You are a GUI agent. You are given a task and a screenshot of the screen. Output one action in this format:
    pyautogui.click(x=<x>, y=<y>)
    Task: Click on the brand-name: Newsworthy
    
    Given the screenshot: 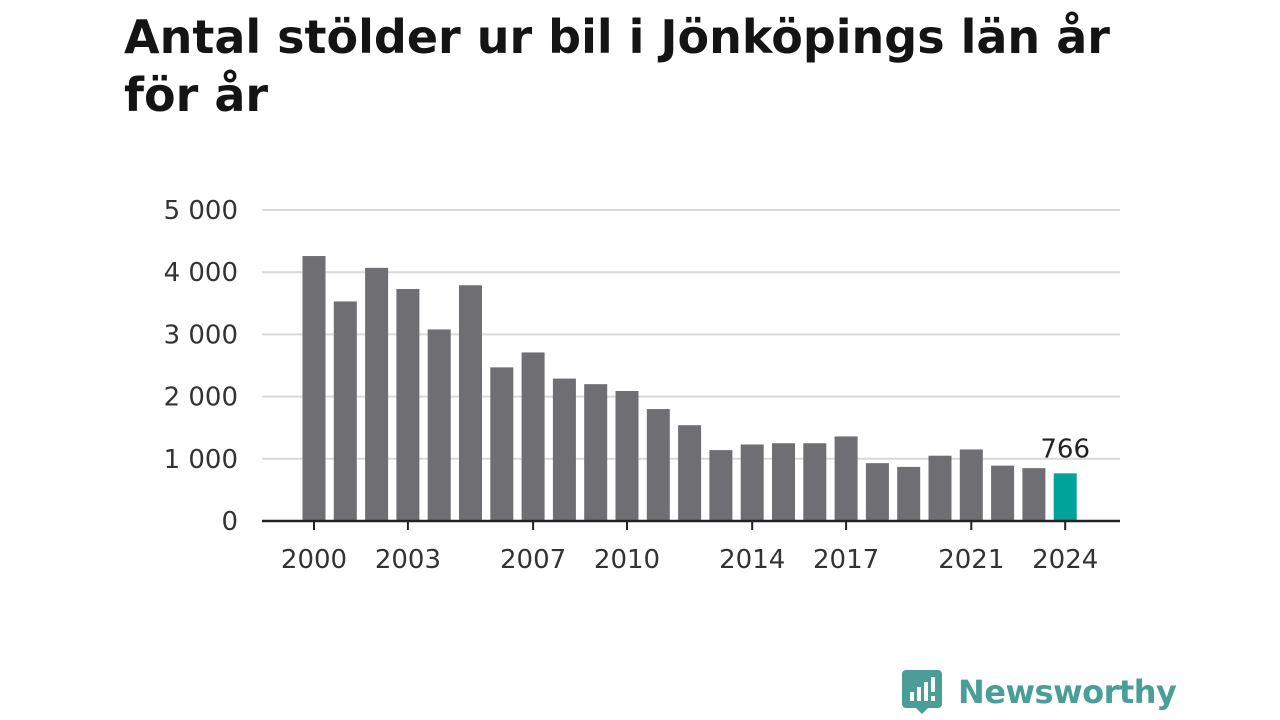 What is the action you would take?
    pyautogui.click(x=1067, y=692)
    